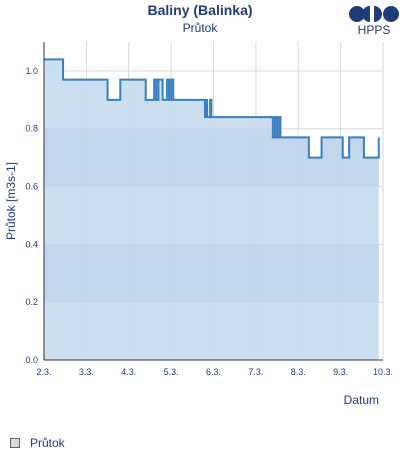 This screenshot has width=400, height=460. I want to click on logo-text: HPPS, so click(374, 30).